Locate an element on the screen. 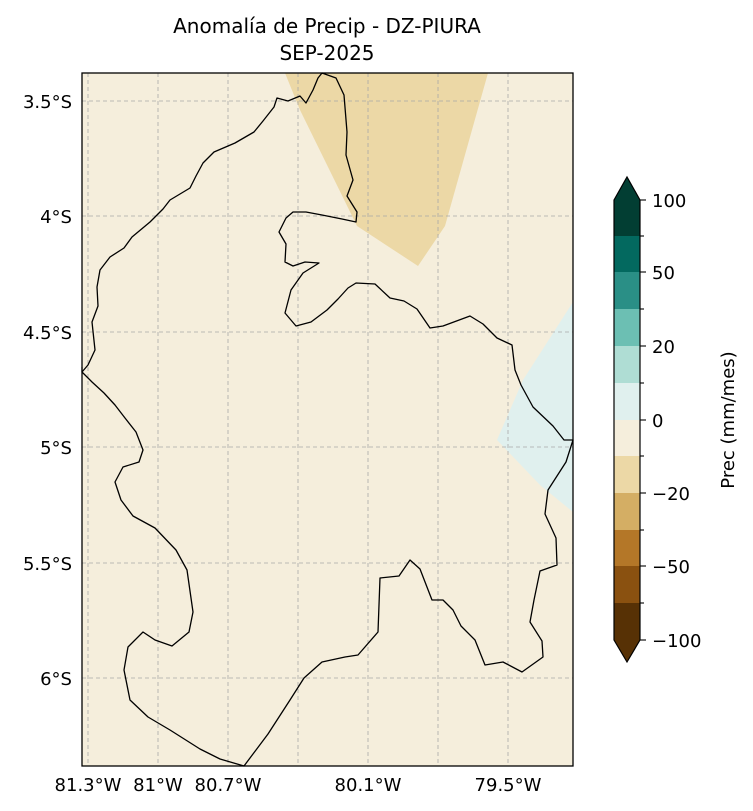 The width and height of the screenshot is (753, 811). colorbar-tick-label: −50 is located at coordinates (671, 567).